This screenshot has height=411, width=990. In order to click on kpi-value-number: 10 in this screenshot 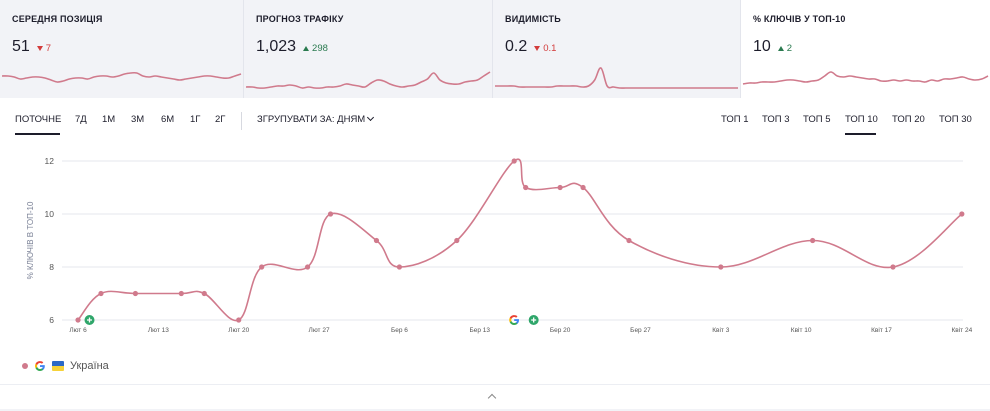, I will do `click(762, 46)`.